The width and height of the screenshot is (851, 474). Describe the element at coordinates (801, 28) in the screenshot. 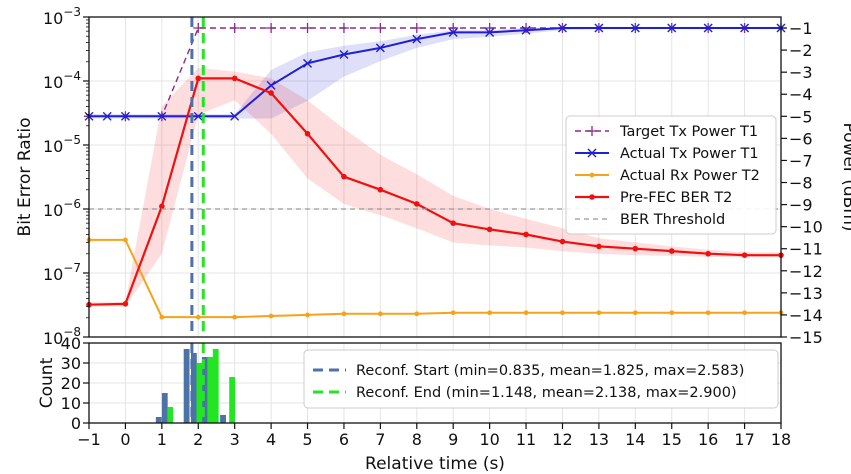

I see `right-tick-label: −1` at that location.